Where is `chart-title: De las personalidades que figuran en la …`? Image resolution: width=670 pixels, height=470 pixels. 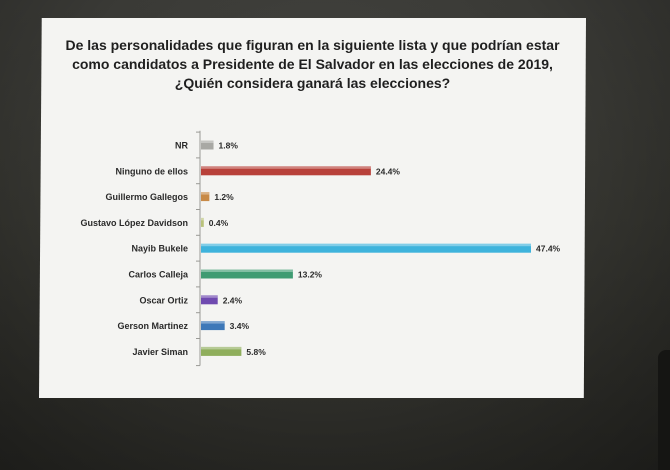
chart-title: De las personalidades que figuran en la … is located at coordinates (312, 64).